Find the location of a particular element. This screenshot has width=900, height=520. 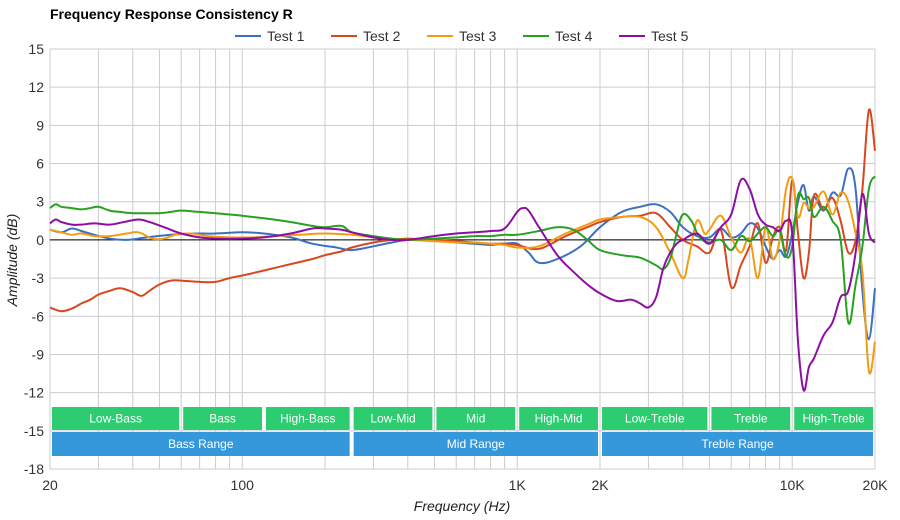

chart-title: Frequency Response Consistency R is located at coordinates (171, 14).